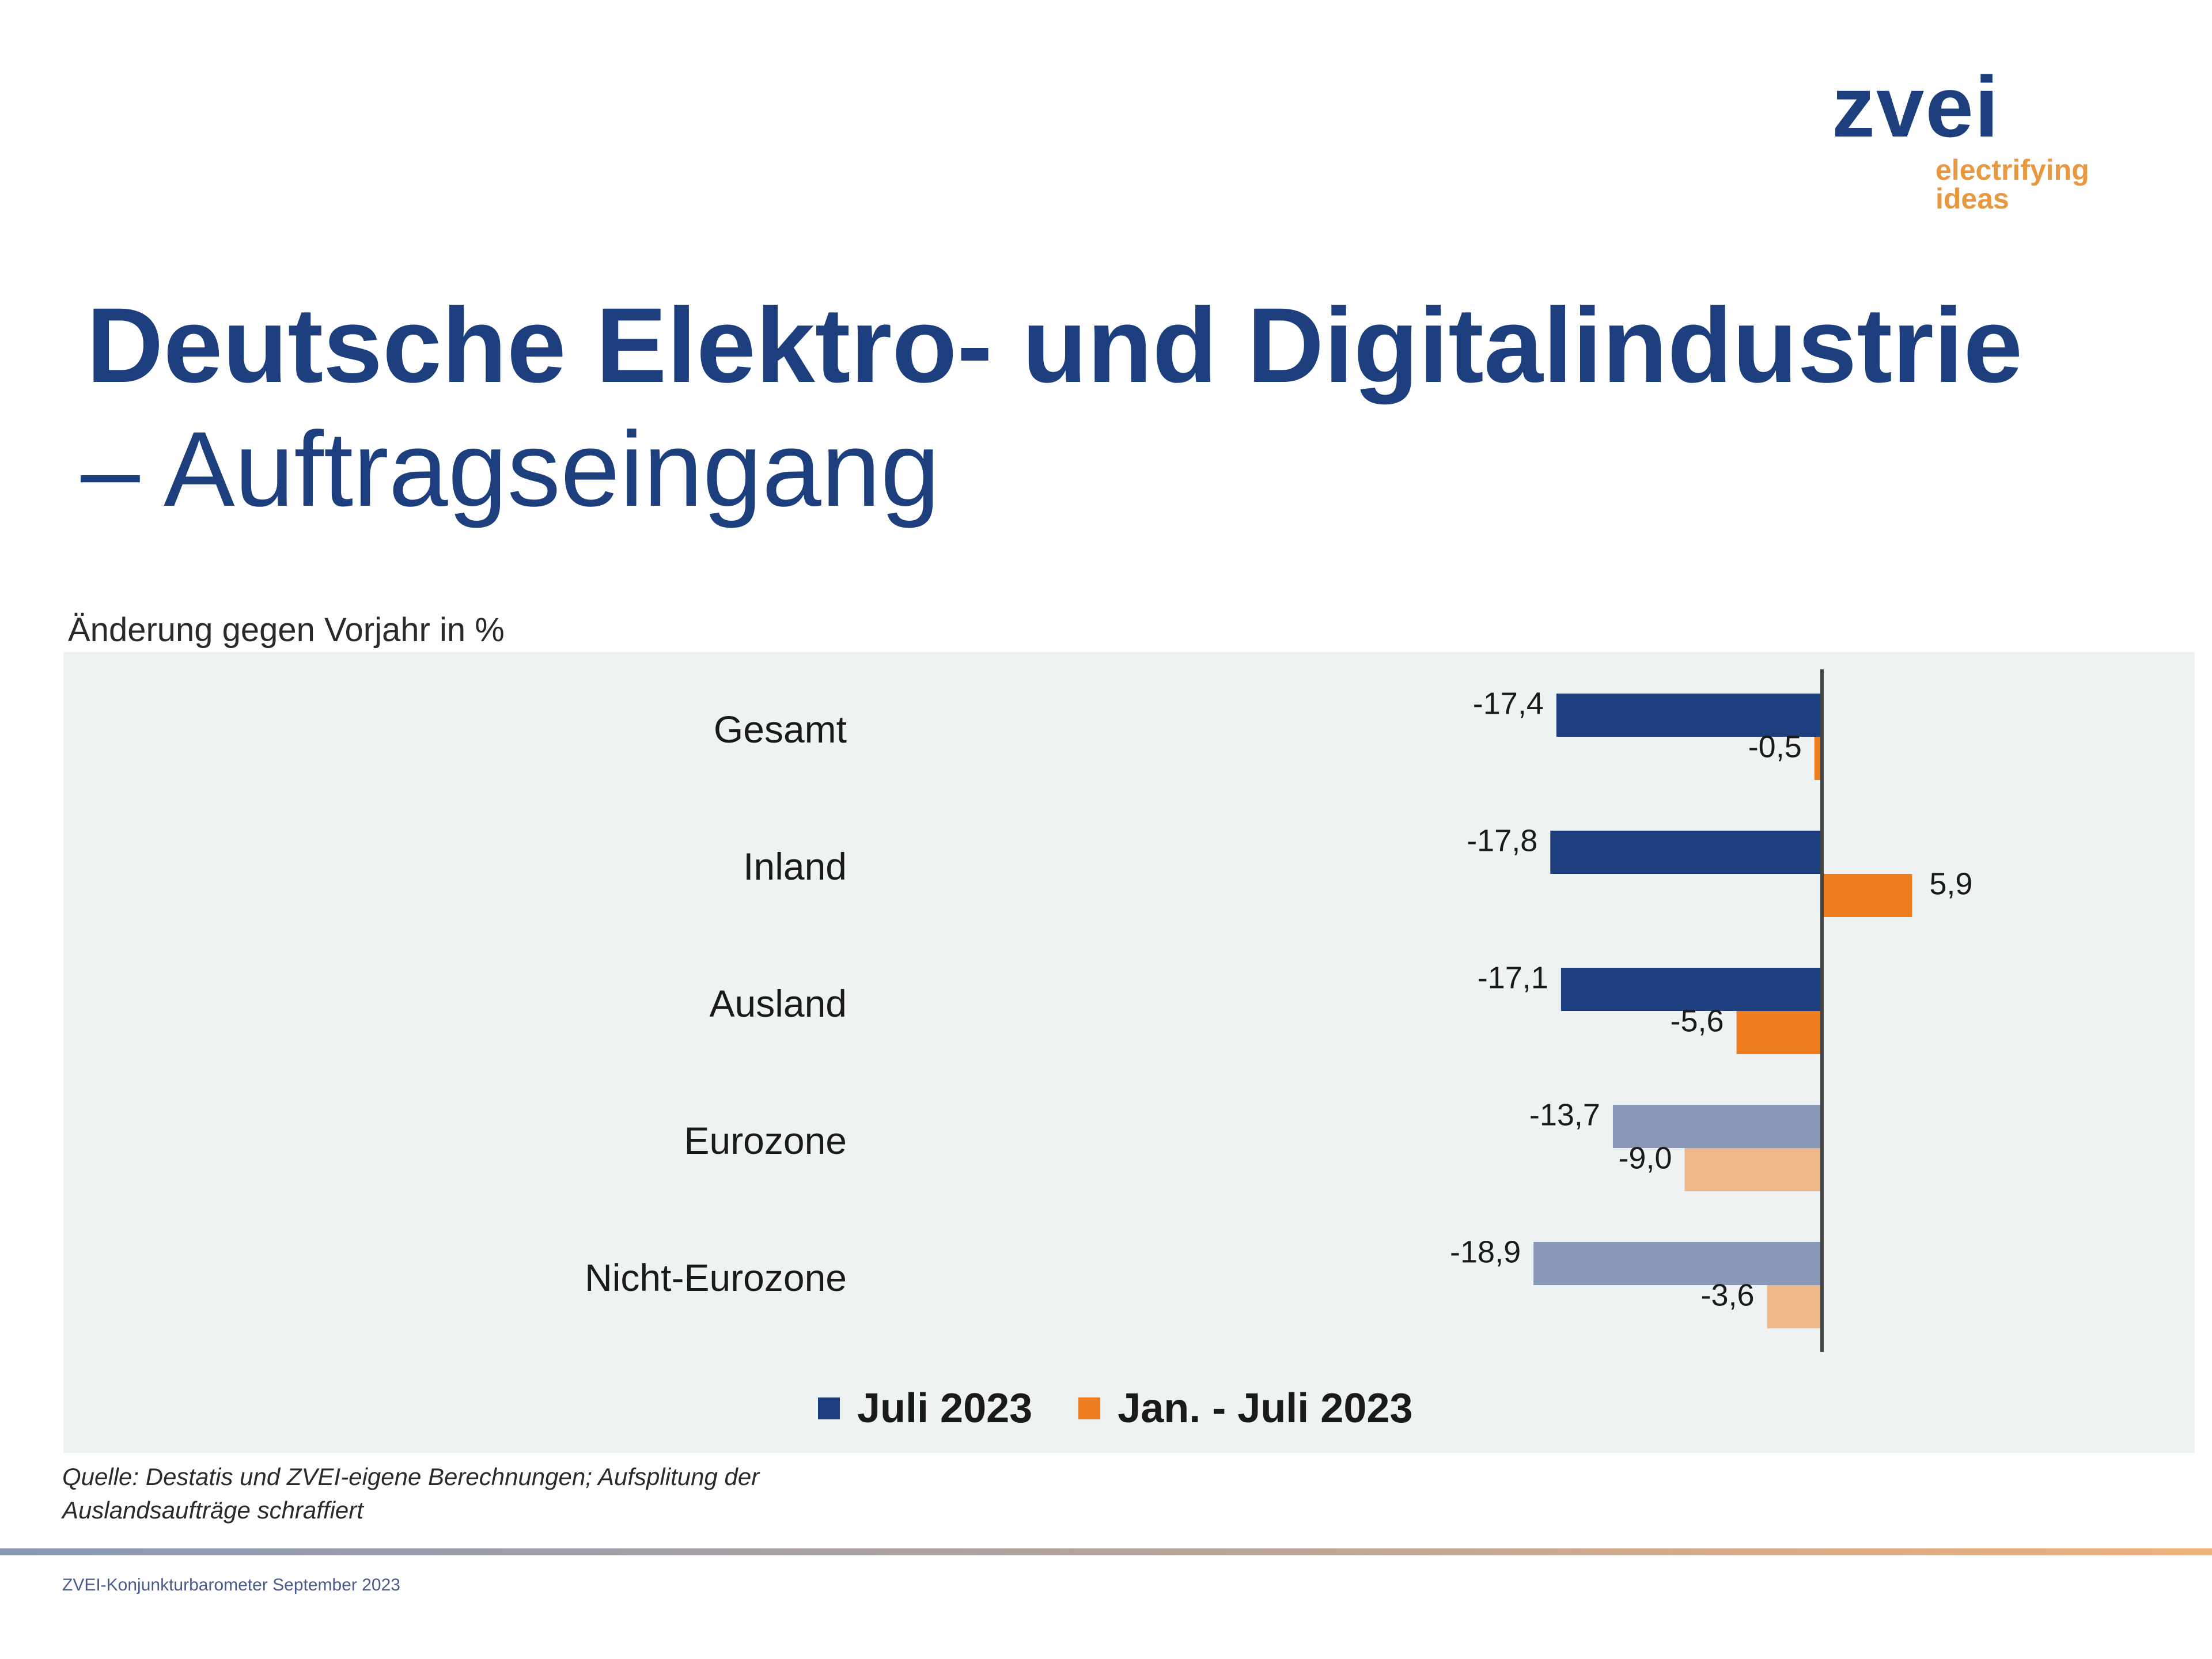  What do you see at coordinates (286, 630) in the screenshot?
I see `chart-unit-label: Änderung gegen Vorjahr in %` at bounding box center [286, 630].